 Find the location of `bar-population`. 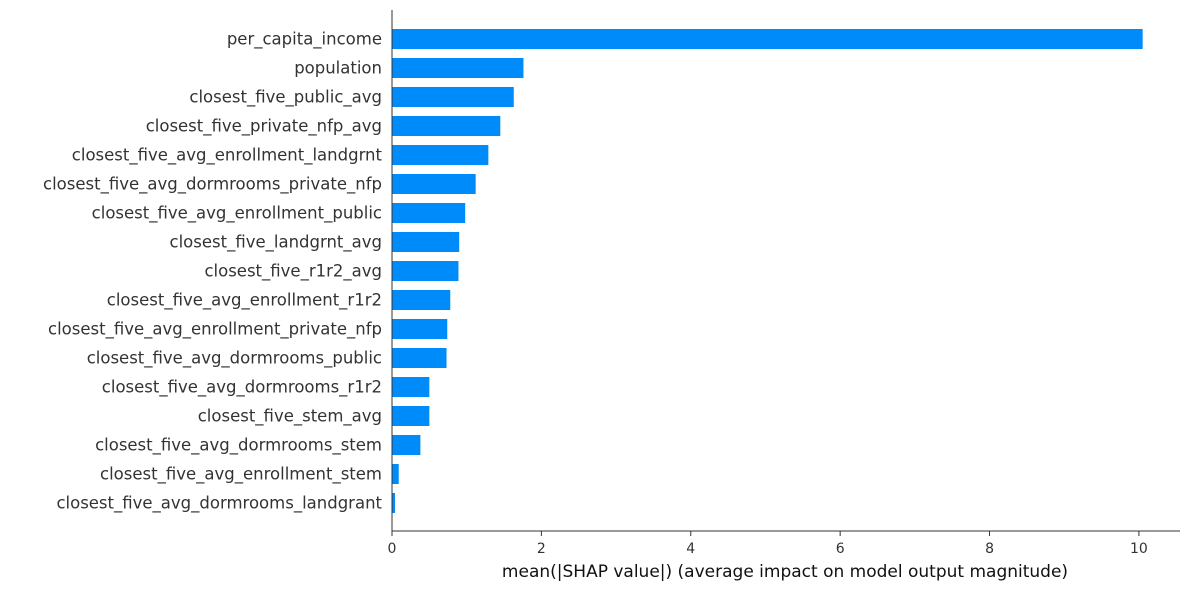

bar-population is located at coordinates (458, 68).